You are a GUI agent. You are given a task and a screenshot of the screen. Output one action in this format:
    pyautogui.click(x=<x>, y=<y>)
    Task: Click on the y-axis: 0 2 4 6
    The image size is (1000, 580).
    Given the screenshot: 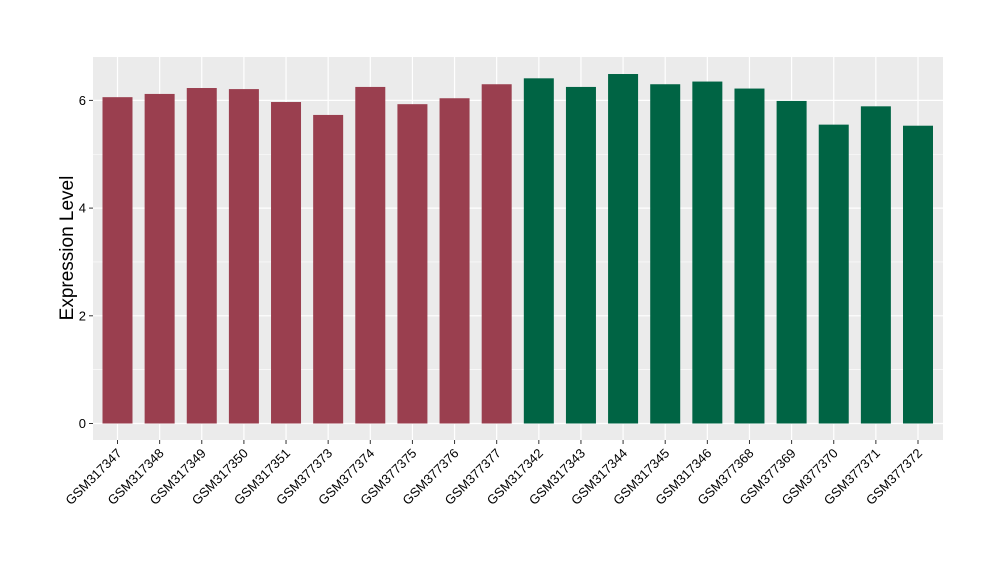 What is the action you would take?
    pyautogui.click(x=86, y=262)
    